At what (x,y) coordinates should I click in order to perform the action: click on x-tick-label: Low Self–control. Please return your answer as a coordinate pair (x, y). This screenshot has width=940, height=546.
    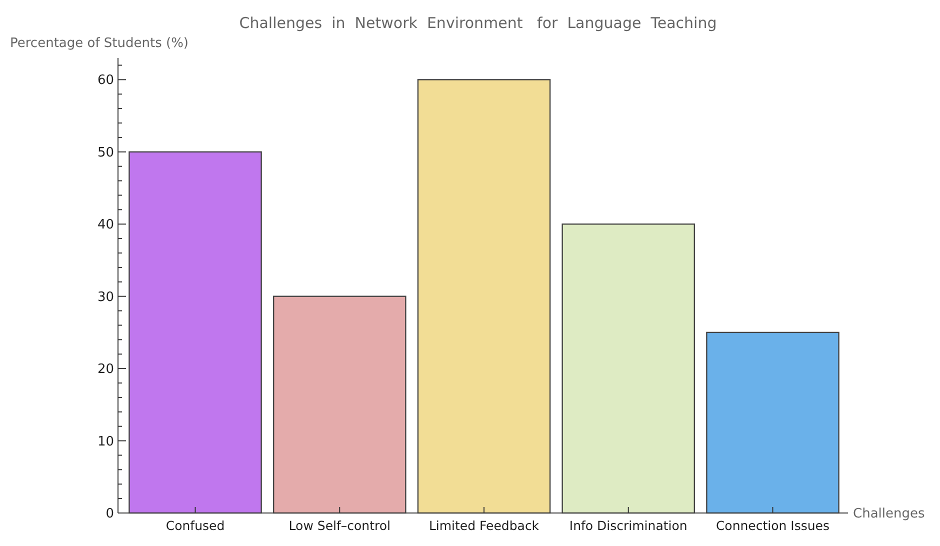
    Looking at the image, I should click on (339, 525).